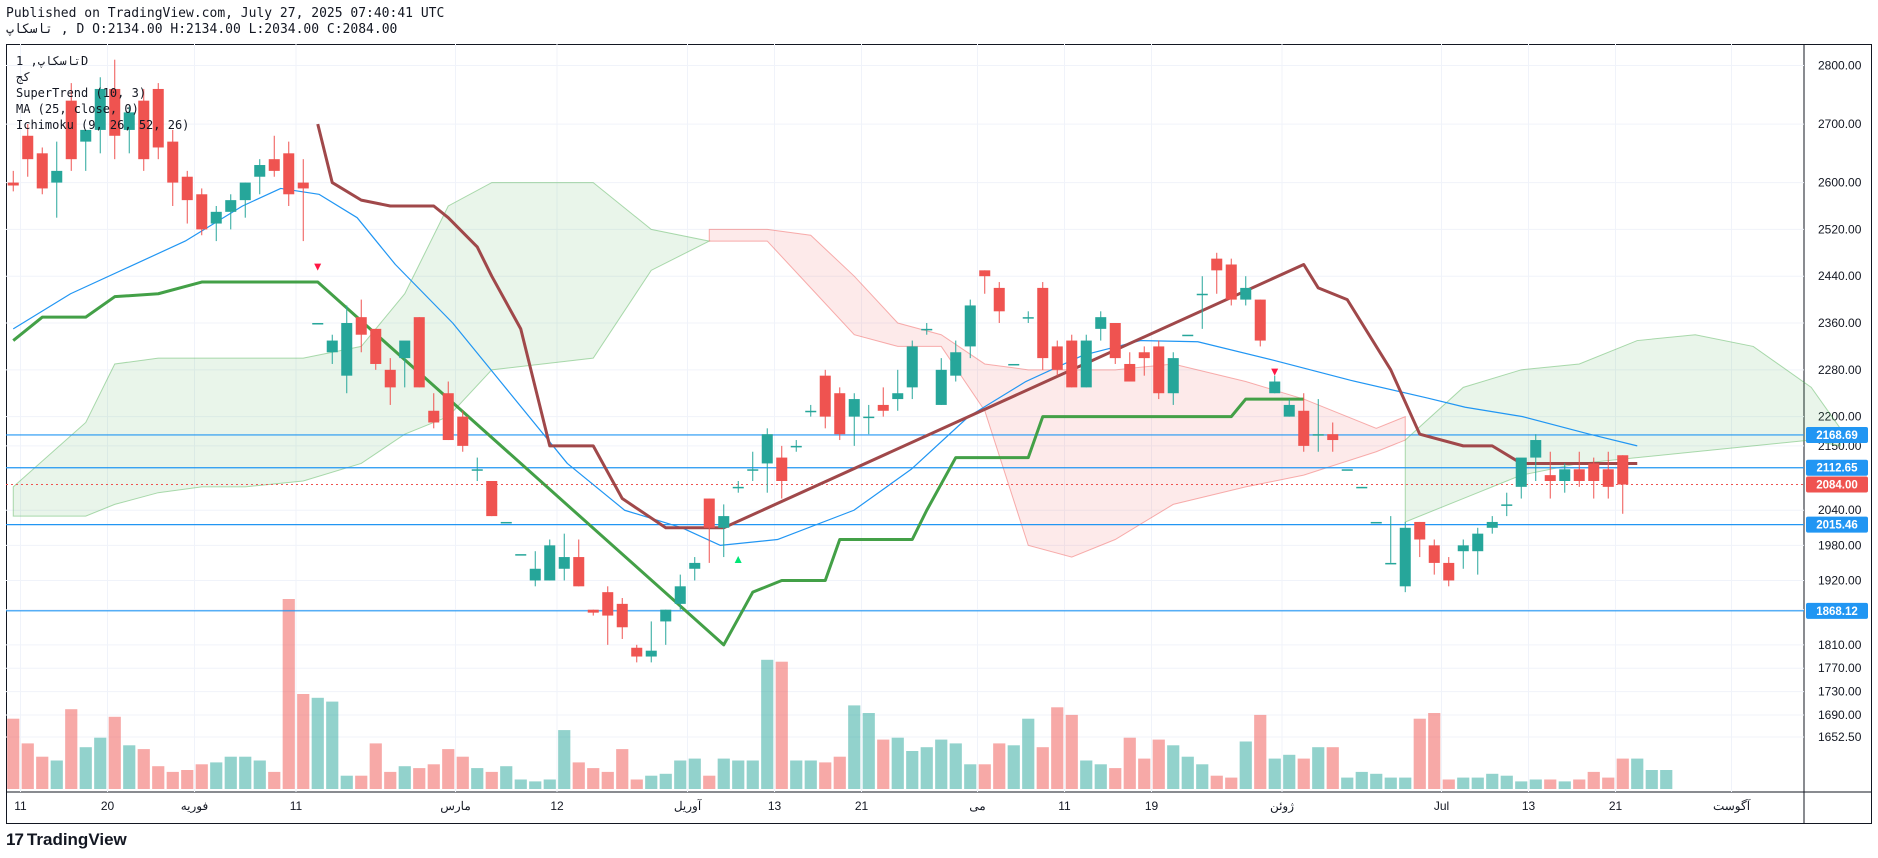 The width and height of the screenshot is (1878, 858). What do you see at coordinates (738, 559) in the screenshot?
I see `buy-signal-icon: ▲` at bounding box center [738, 559].